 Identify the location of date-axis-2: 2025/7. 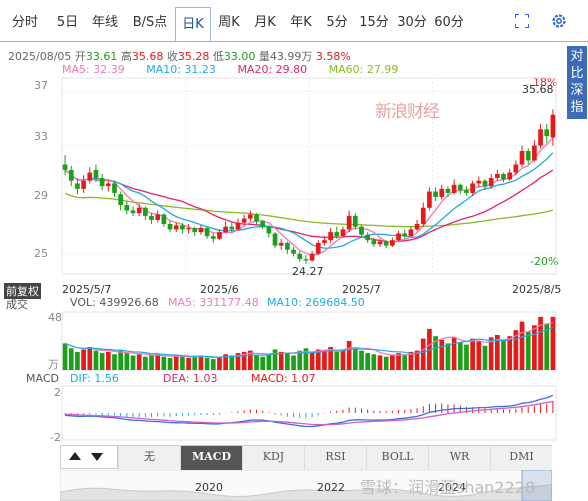
(361, 289).